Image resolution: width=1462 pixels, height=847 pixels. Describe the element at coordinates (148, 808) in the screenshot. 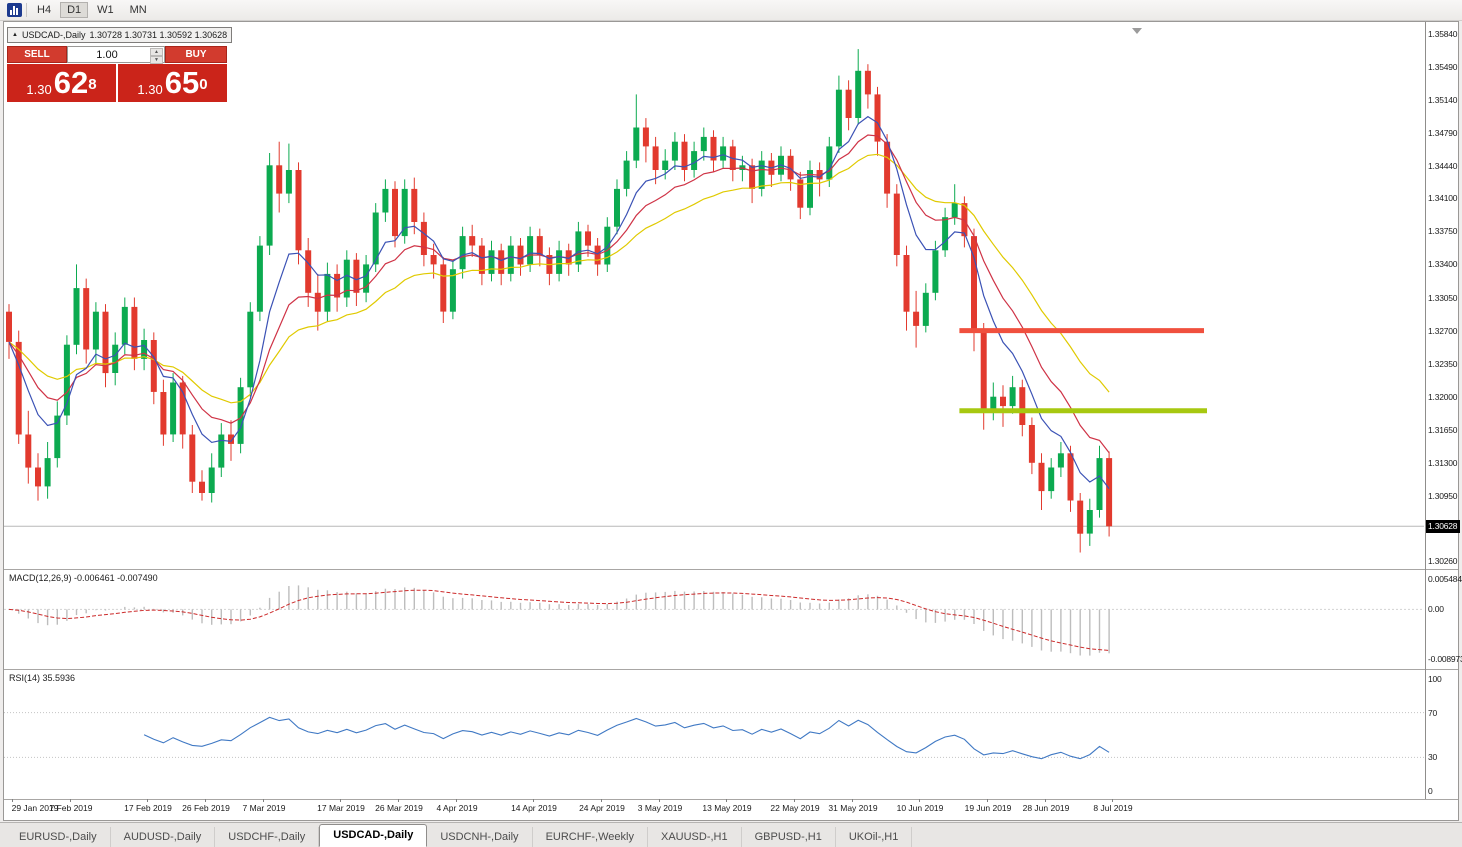

I see `date-label: 17 Feb 2019` at that location.